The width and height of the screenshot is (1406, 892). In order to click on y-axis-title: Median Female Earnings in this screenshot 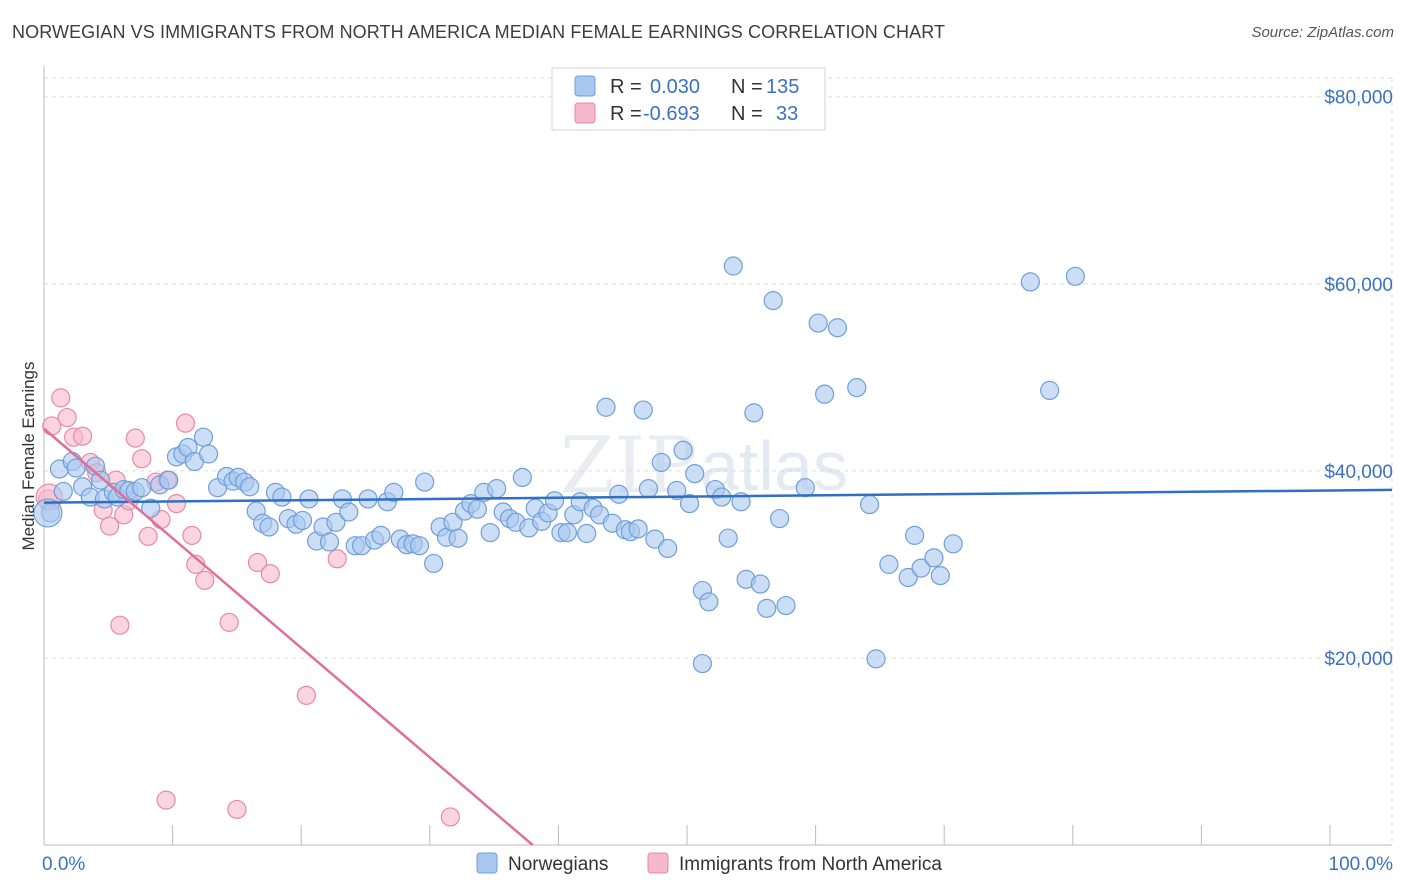, I will do `click(28, 456)`.